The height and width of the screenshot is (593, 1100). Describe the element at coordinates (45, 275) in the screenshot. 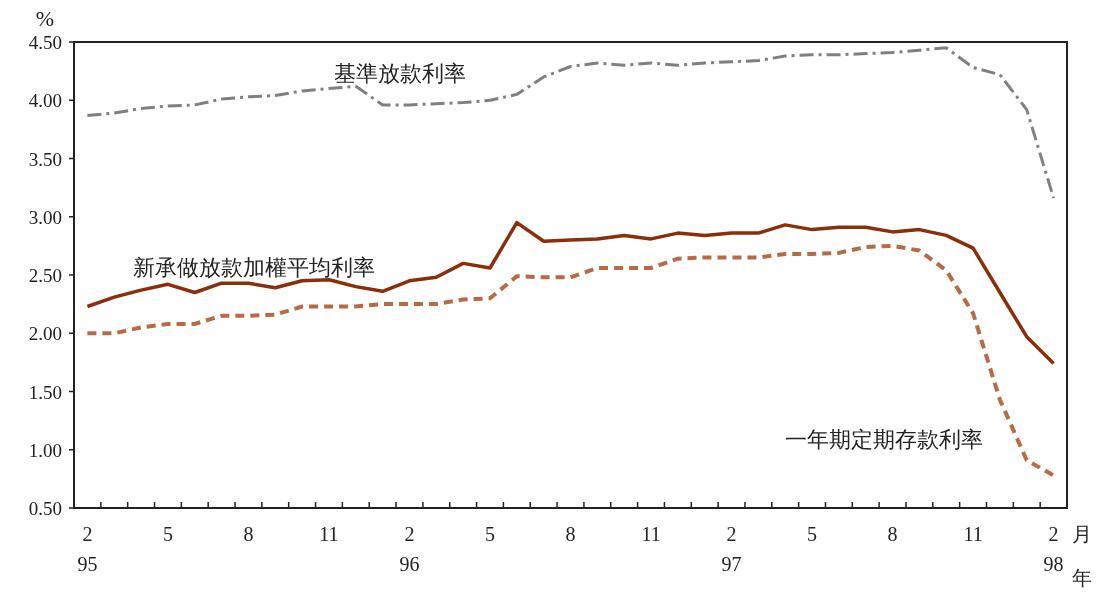

I see `y-tick-label: 2.50` at that location.